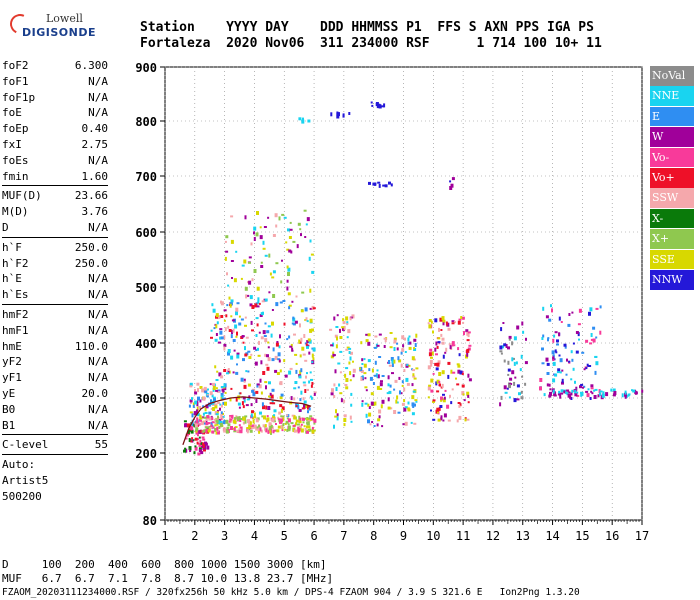 The width and height of the screenshot is (700, 600). I want to click on param-name: hmF1, so click(15, 330).